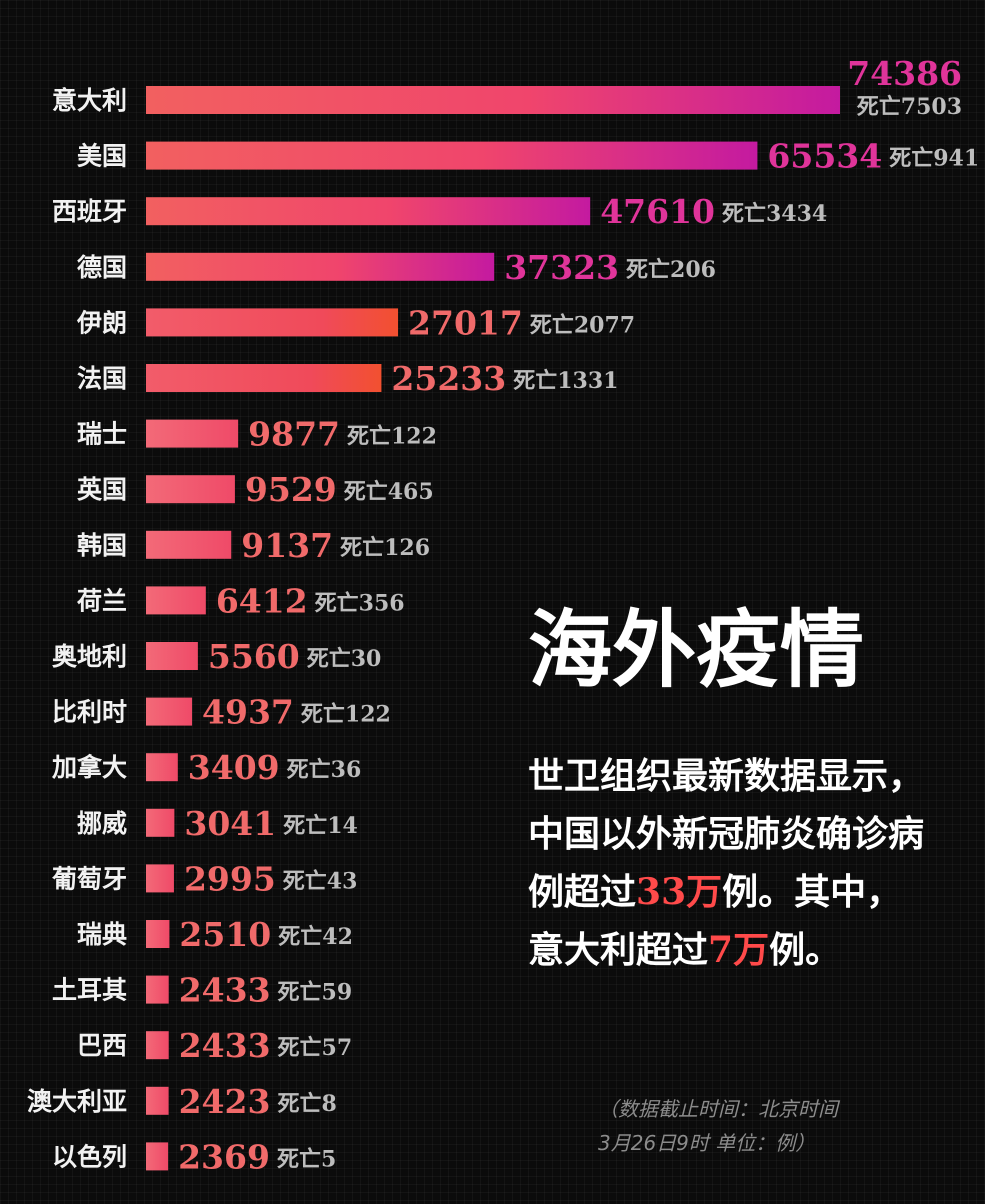 The height and width of the screenshot is (1204, 985). What do you see at coordinates (102, 600) in the screenshot?
I see `category-label: 荷兰` at bounding box center [102, 600].